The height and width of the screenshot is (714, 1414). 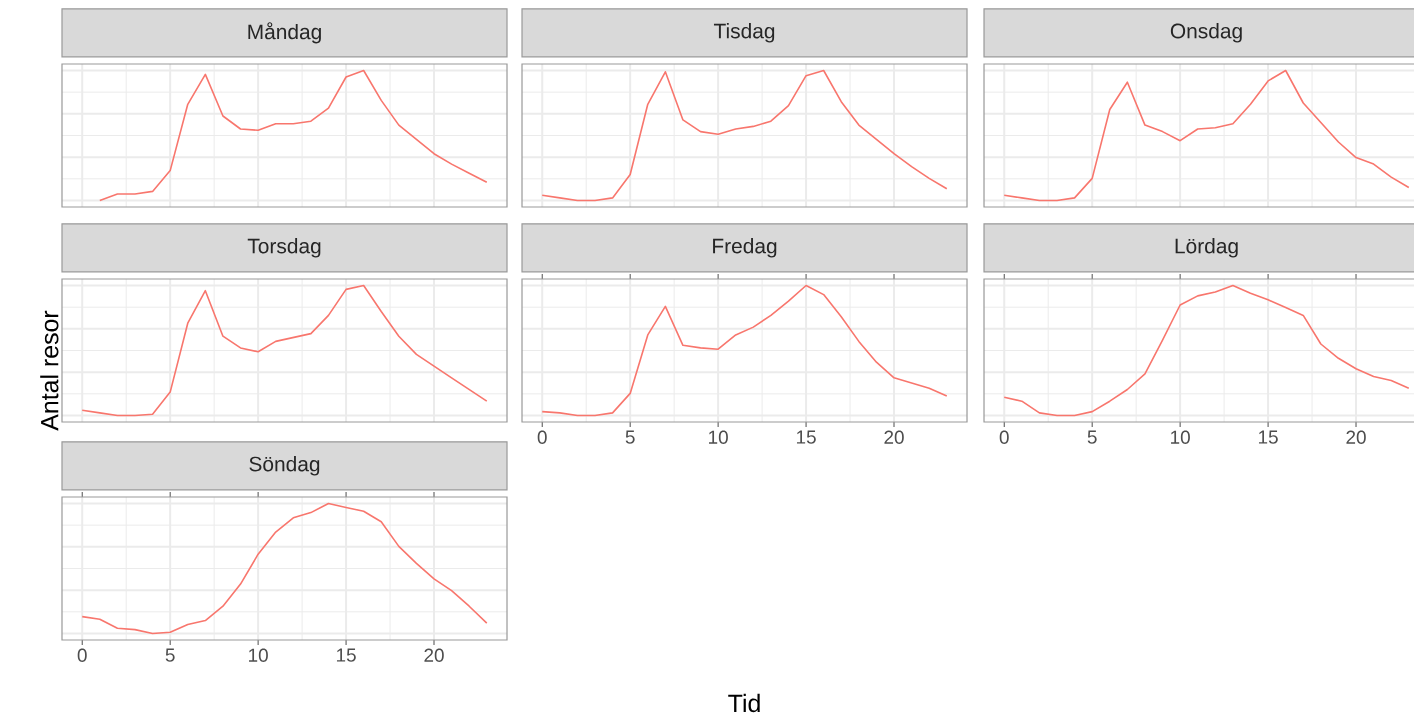 I want to click on chart-title: Tisdag, so click(x=744, y=33).